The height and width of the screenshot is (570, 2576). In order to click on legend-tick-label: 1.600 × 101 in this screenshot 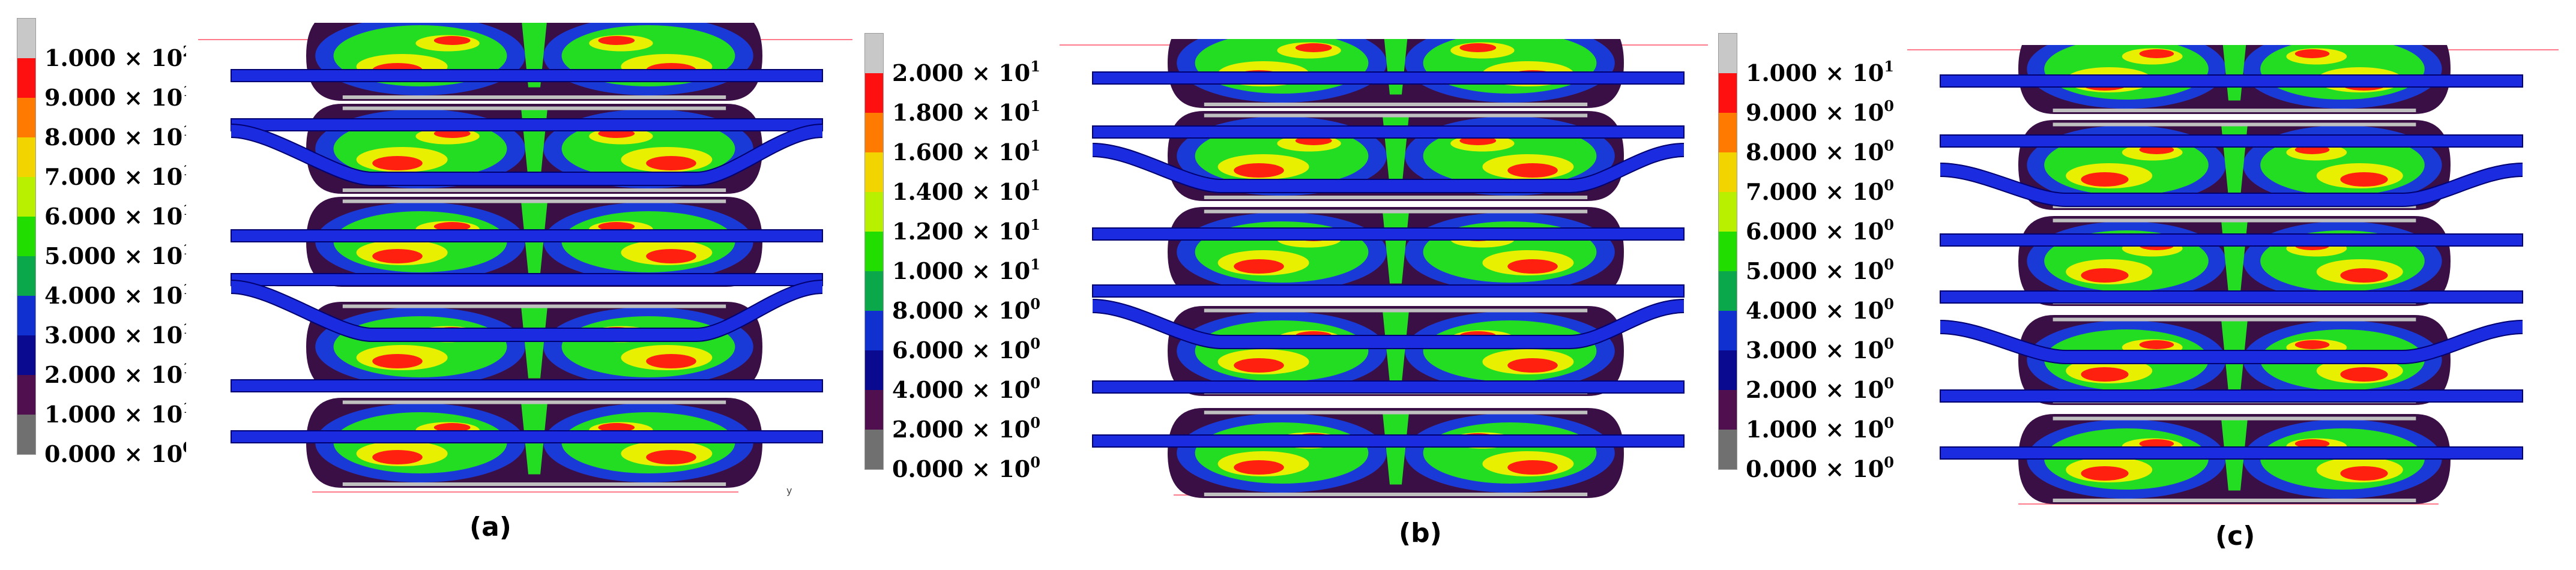, I will do `click(966, 151)`.